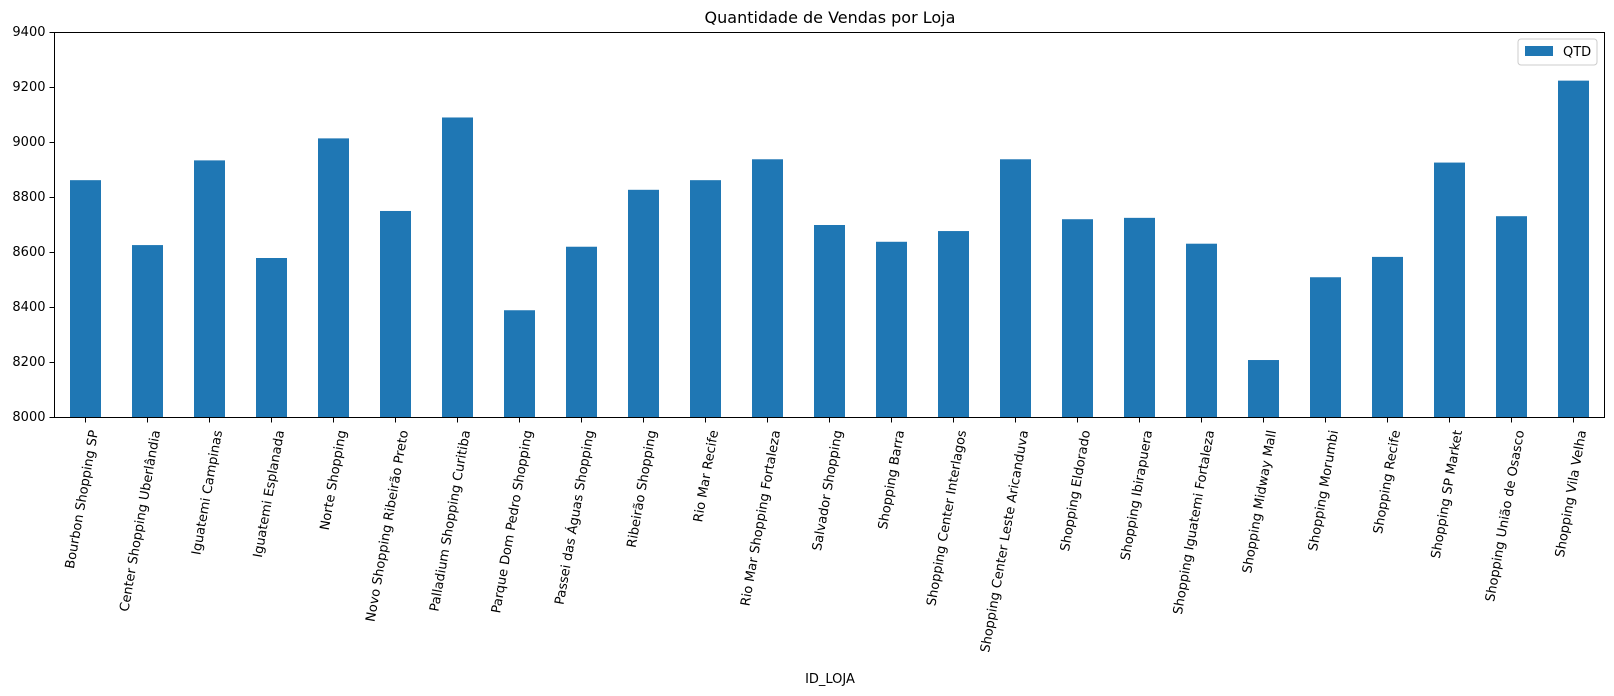 Image resolution: width=1614 pixels, height=696 pixels. Describe the element at coordinates (140, 521) in the screenshot. I see `x-tick-label: Center Shopping Uberlândia` at that location.